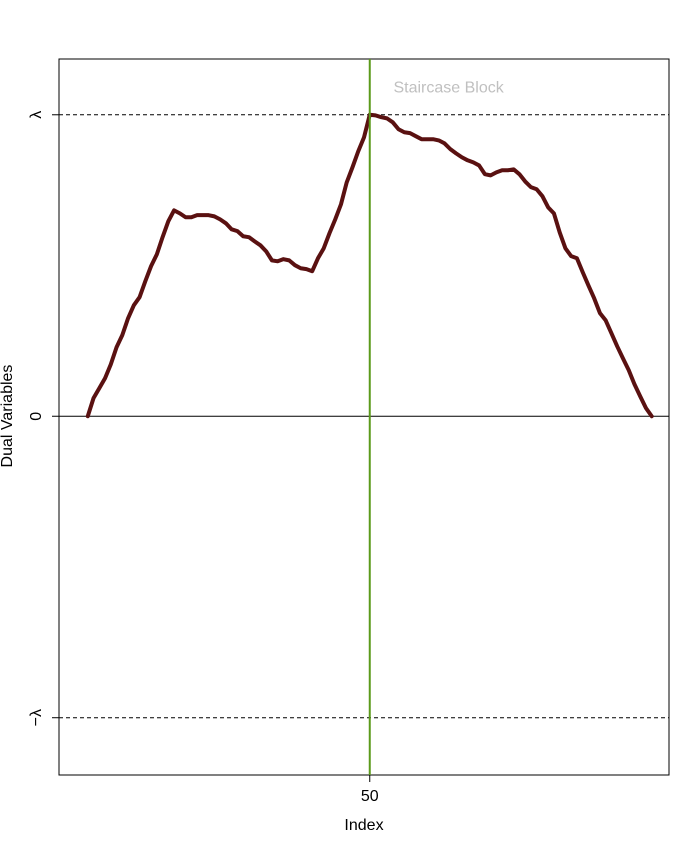 This screenshot has width=700, height=850. I want to click on x-tick-label: 50, so click(370, 796).